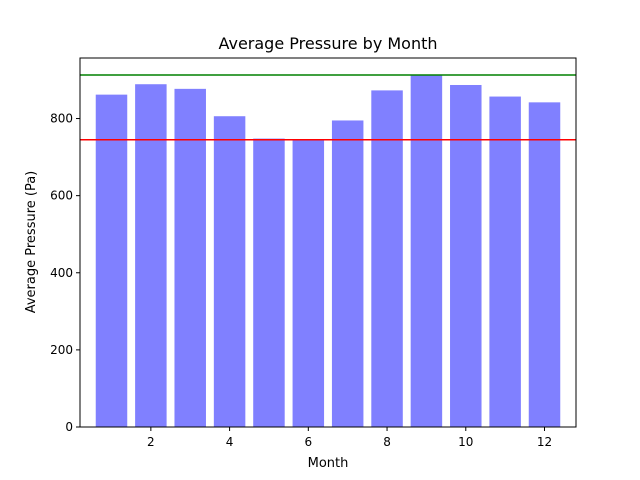  What do you see at coordinates (61, 350) in the screenshot?
I see `y-tick-label: 200` at bounding box center [61, 350].